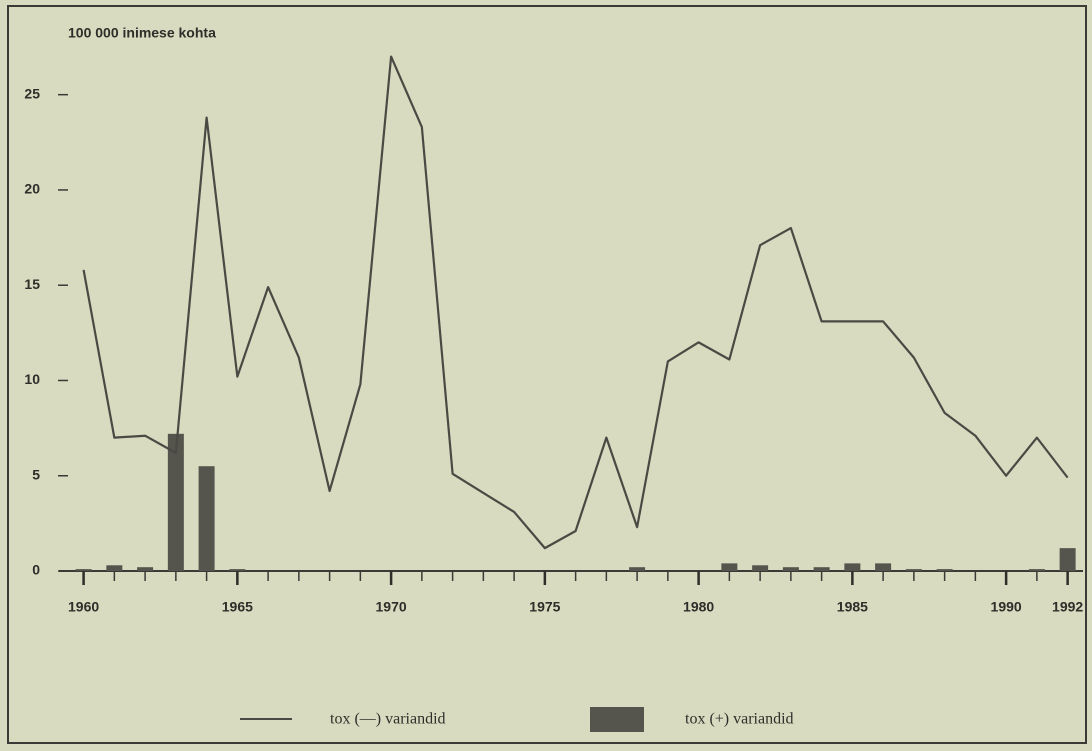 Image resolution: width=1092 pixels, height=751 pixels. Describe the element at coordinates (32, 379) in the screenshot. I see `y-tick-label: 10` at that location.